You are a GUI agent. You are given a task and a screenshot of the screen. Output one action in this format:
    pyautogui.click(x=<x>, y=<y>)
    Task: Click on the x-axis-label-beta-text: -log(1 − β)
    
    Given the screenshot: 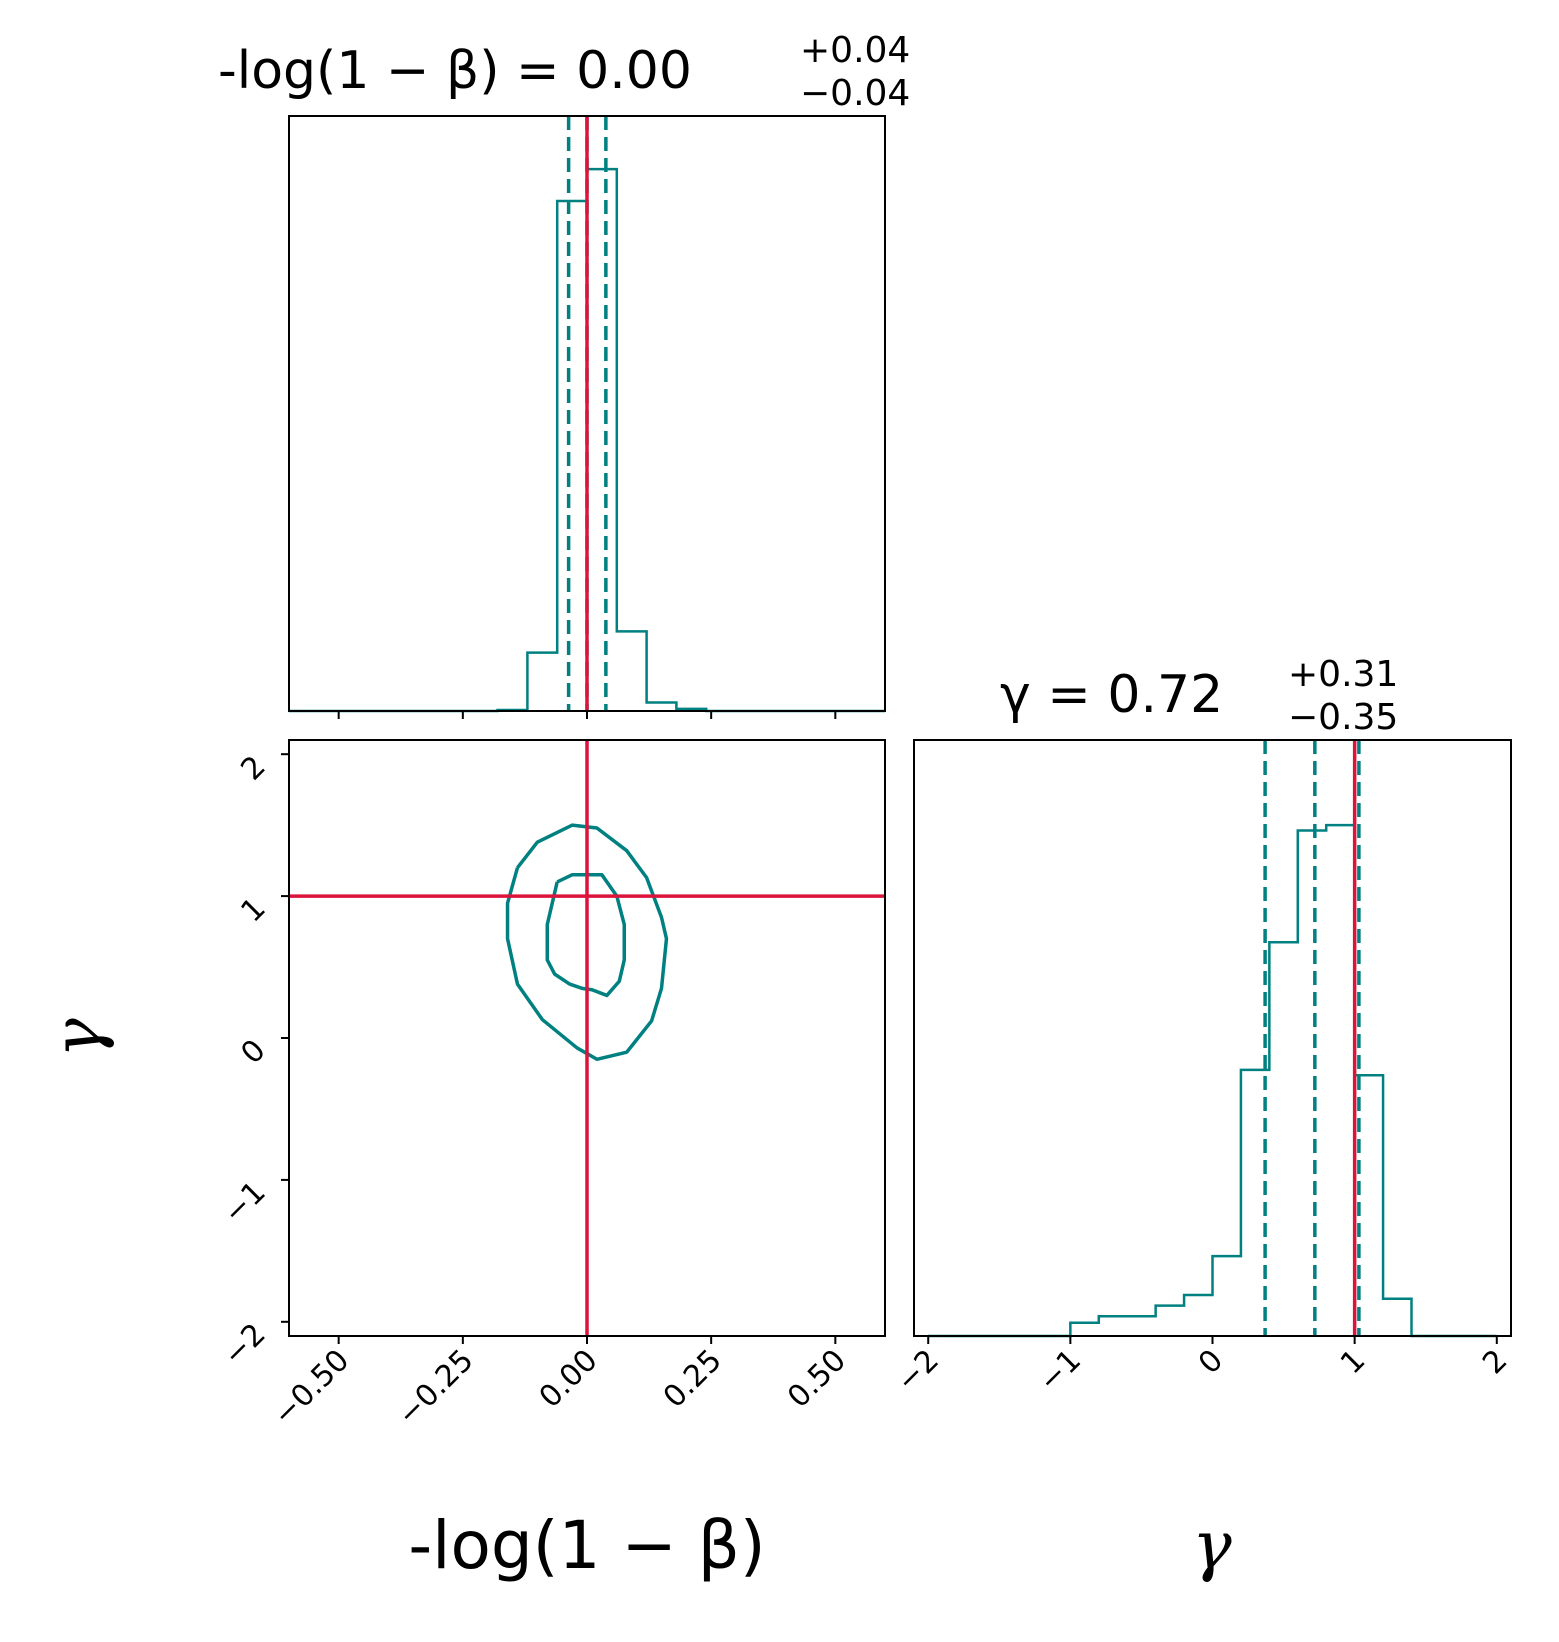 What is the action you would take?
    pyautogui.click(x=586, y=1545)
    